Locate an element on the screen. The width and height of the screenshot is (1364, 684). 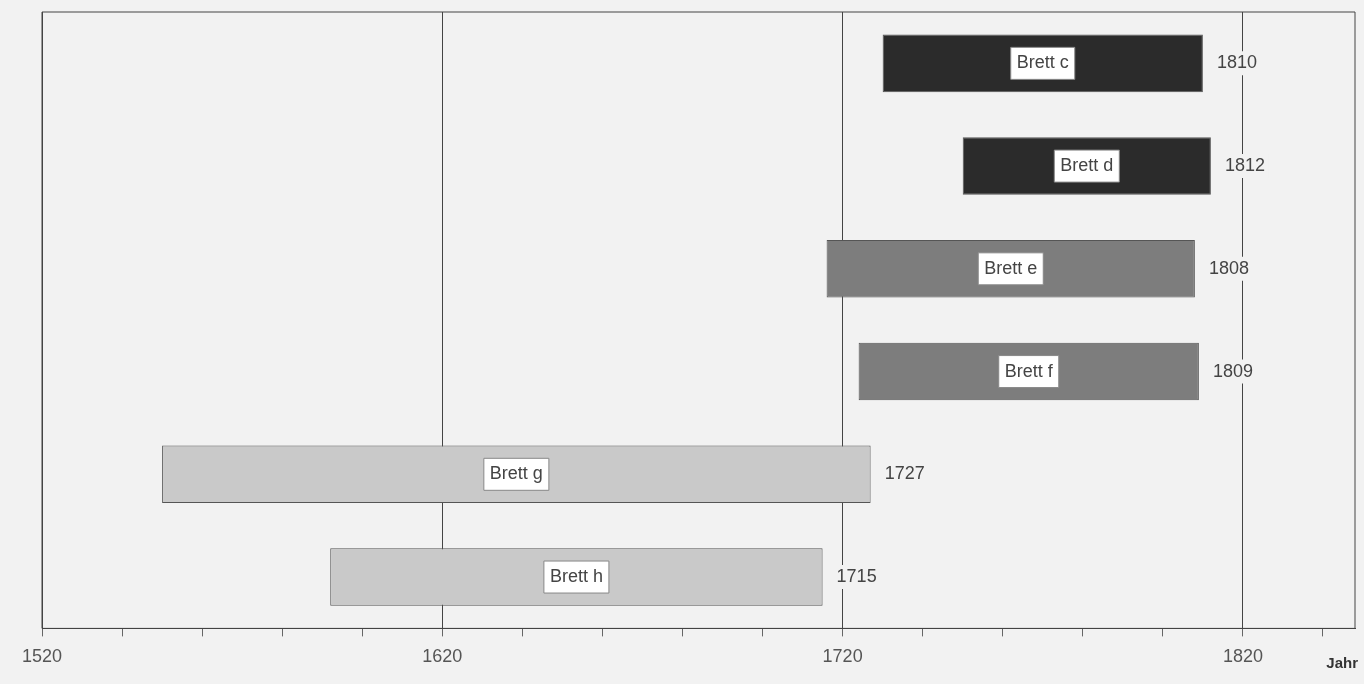
y-tick-label: Brett c is located at coordinates (1042, 62).